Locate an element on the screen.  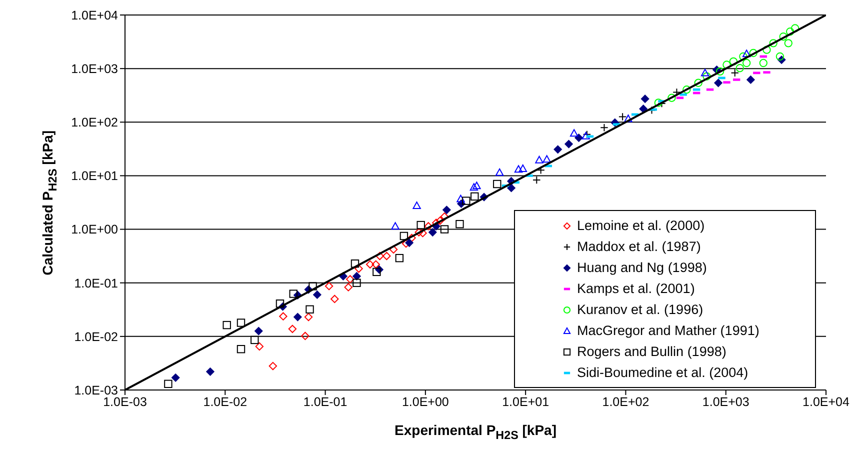
y-tick-label: 1.0E+04 is located at coordinates (94, 15).